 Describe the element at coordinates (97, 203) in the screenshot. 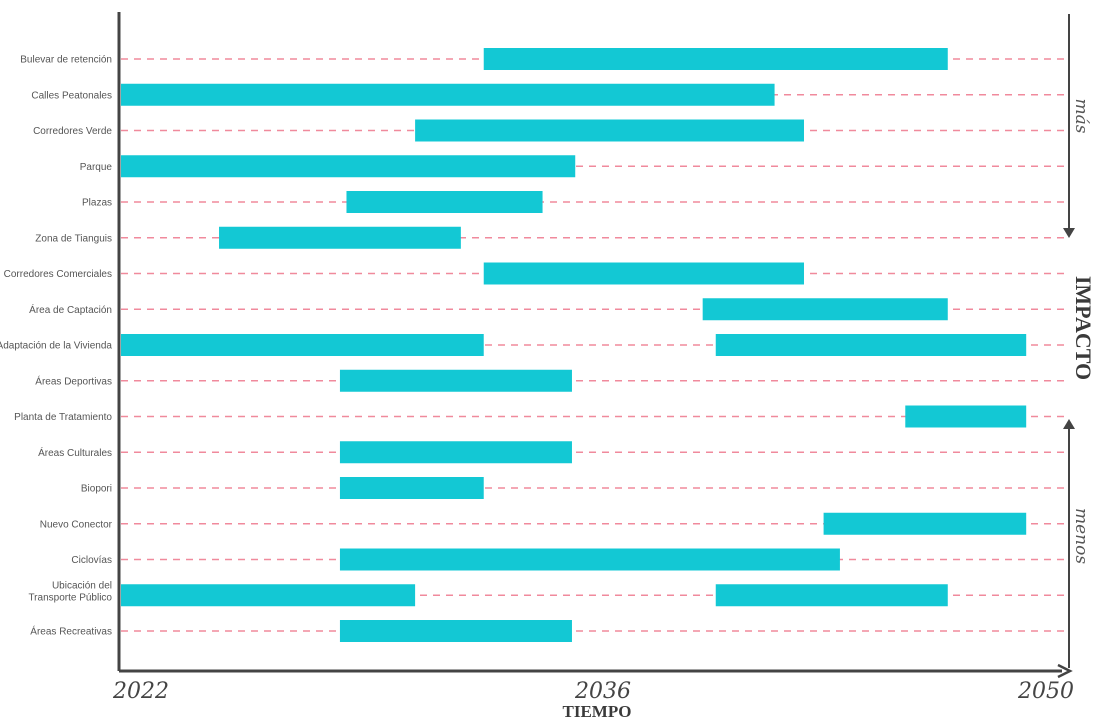

I see `category-label: Plazas` at that location.